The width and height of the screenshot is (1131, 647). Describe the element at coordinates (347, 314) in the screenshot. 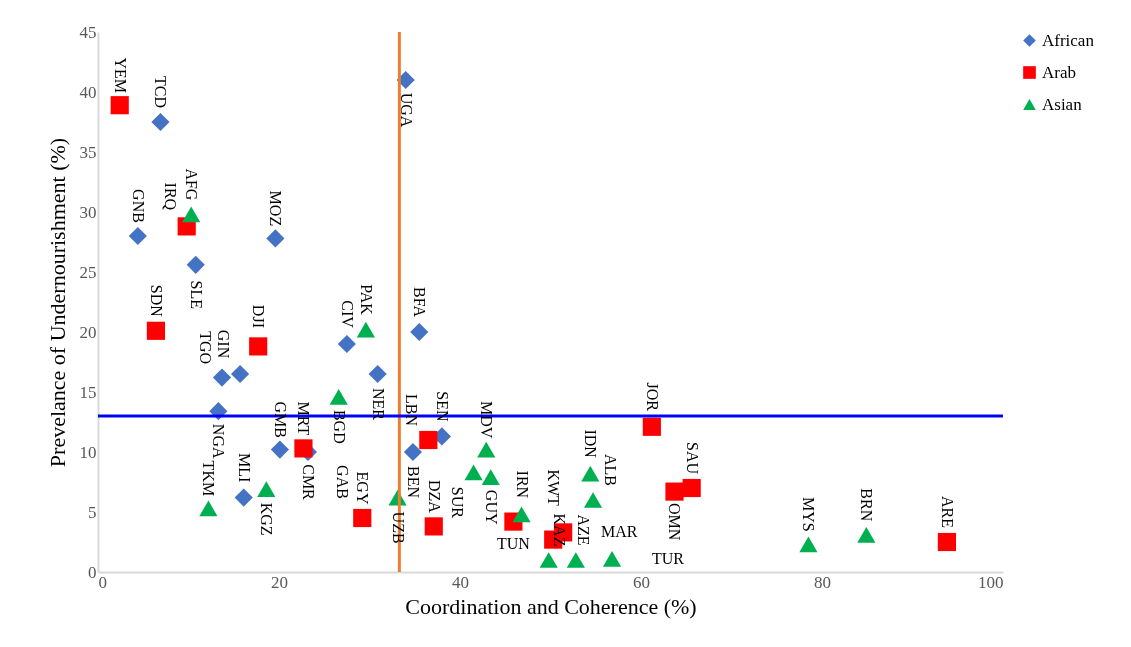

I see `annotation: CIV` at that location.